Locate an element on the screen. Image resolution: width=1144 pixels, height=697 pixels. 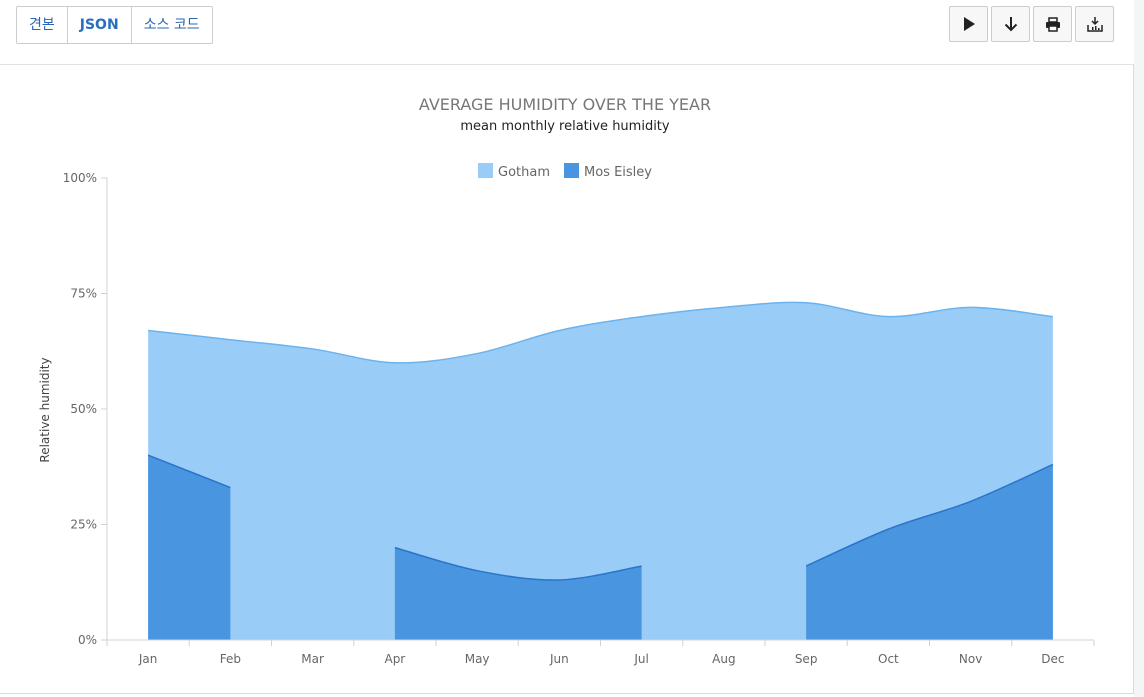
x-tick-label: Feb is located at coordinates (230, 659).